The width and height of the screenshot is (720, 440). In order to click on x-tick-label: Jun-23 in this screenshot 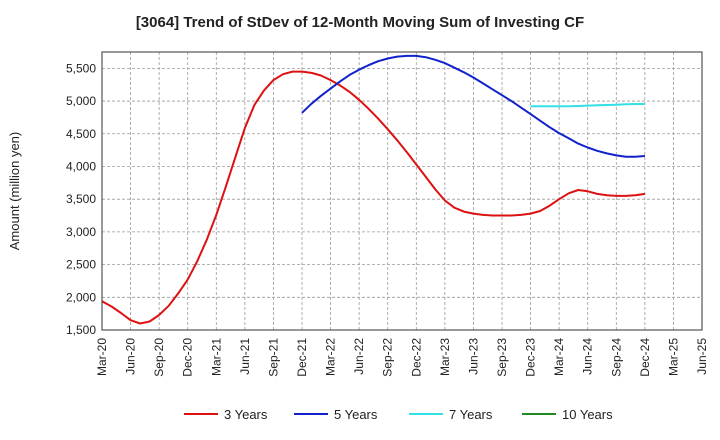, I will do `click(473, 356)`.